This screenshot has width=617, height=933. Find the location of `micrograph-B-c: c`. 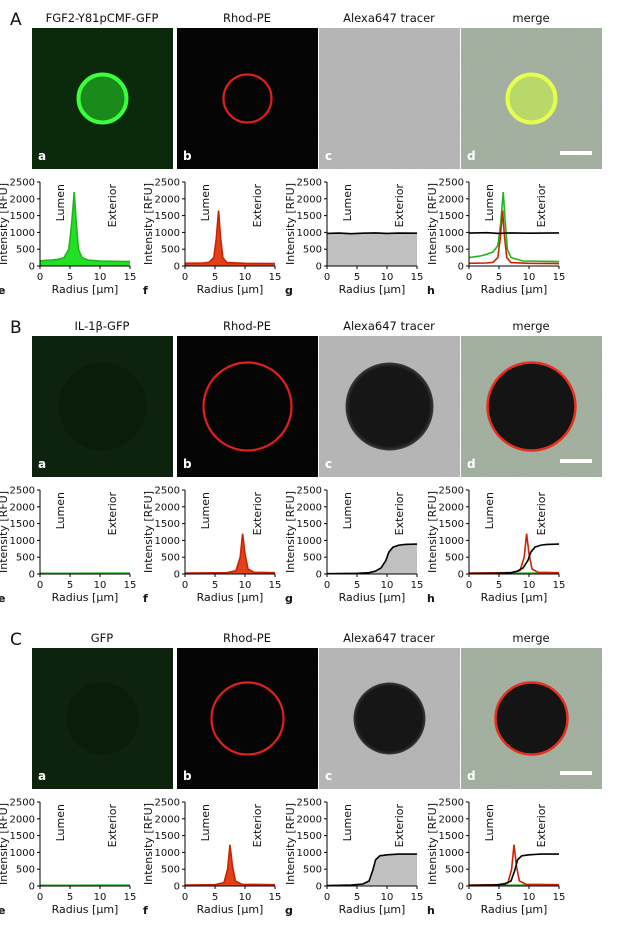

micrograph-B-c: c is located at coordinates (389, 406).